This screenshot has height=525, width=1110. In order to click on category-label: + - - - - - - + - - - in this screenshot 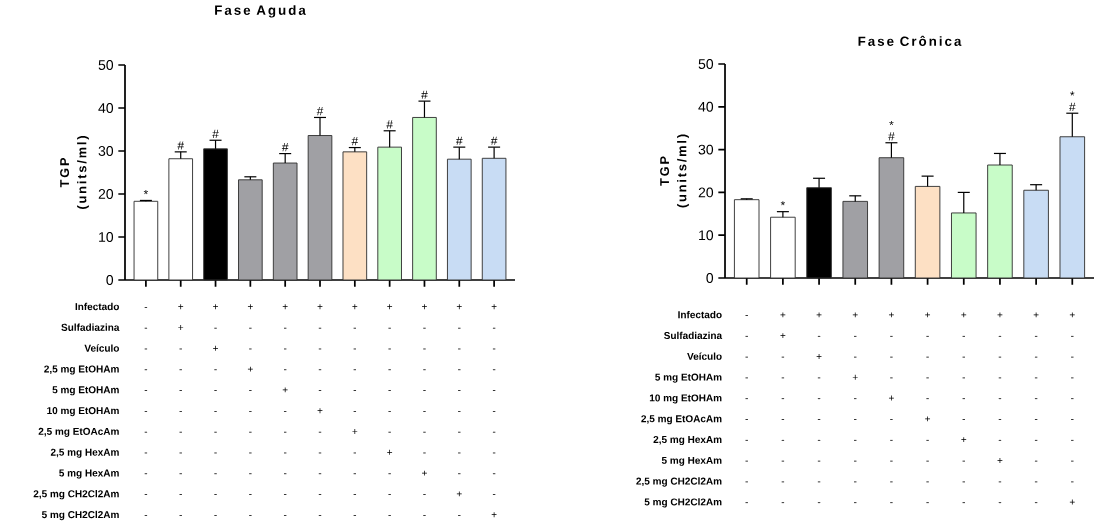, I will do `click(390, 410)`.